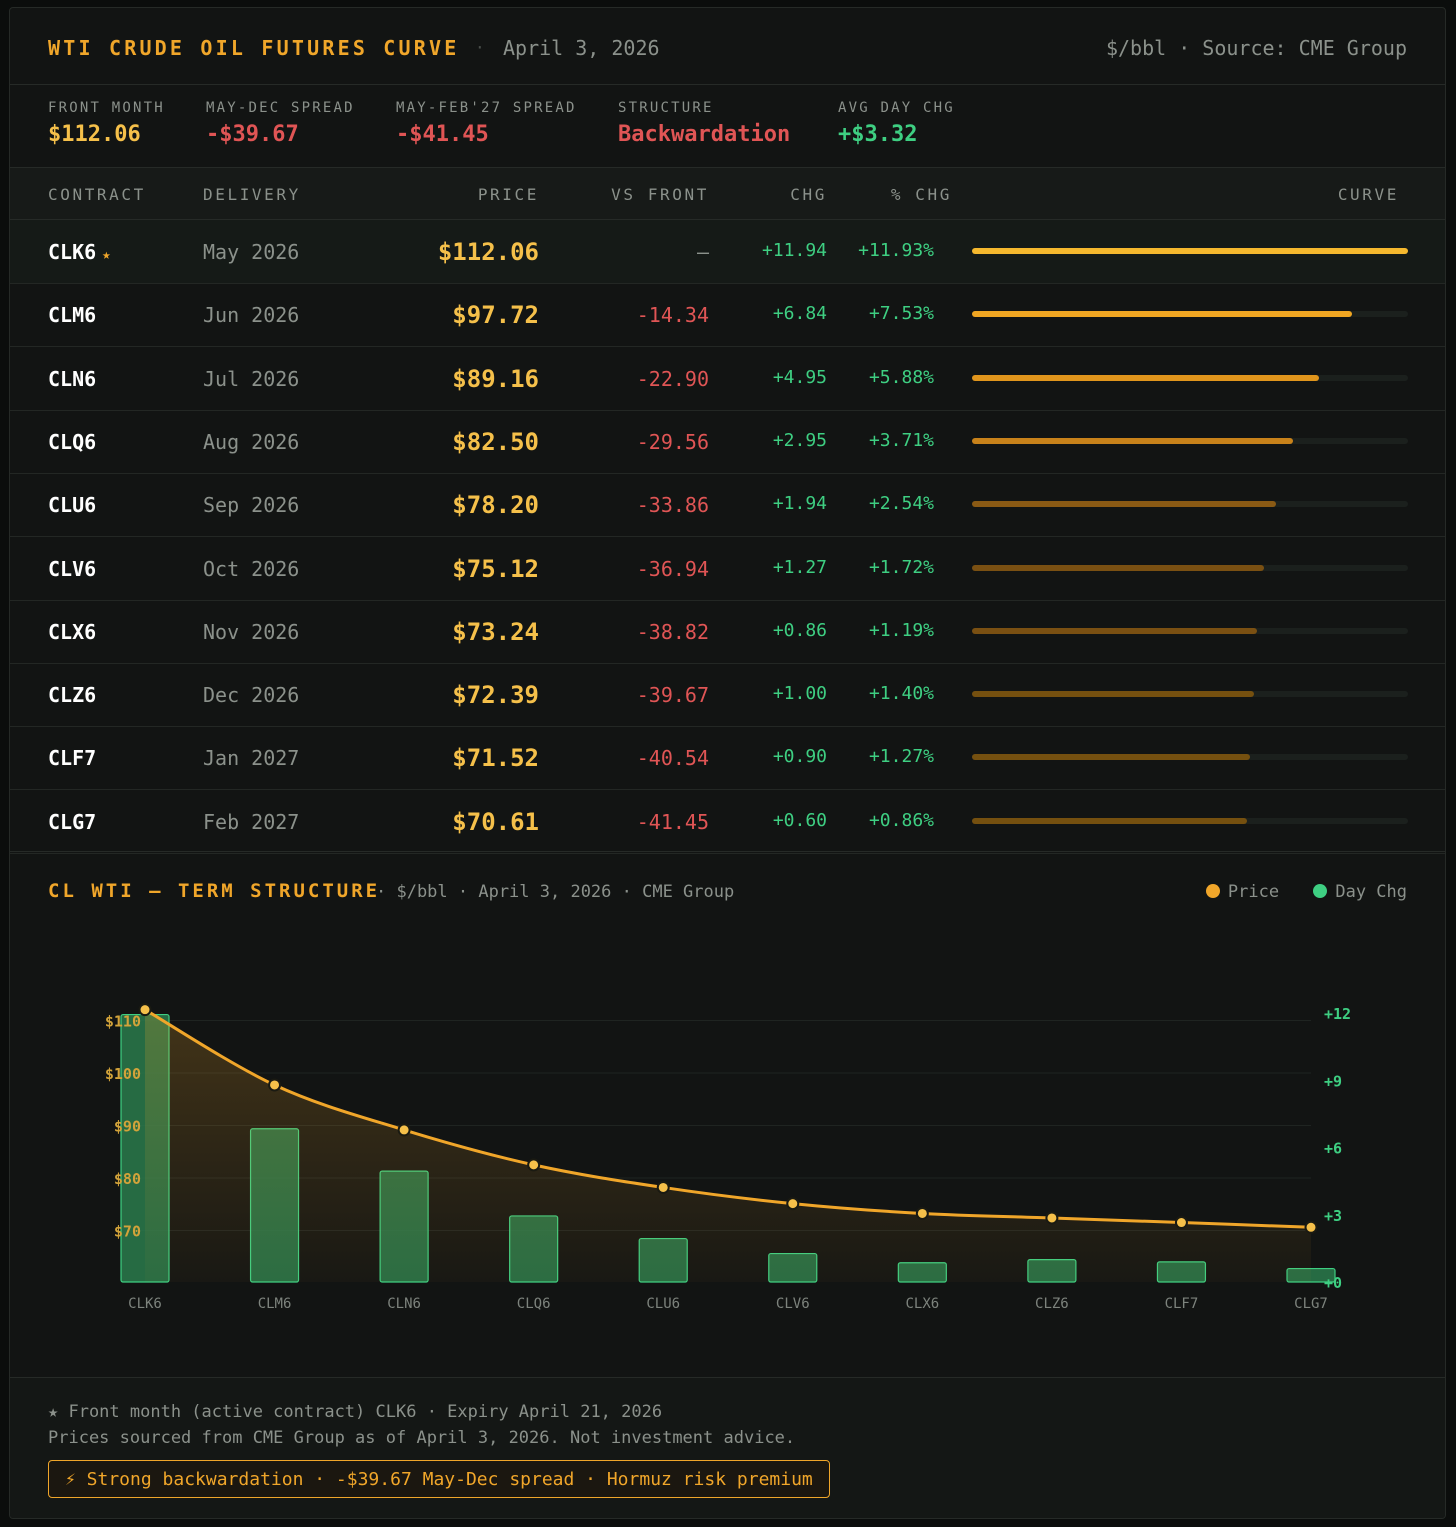  What do you see at coordinates (901, 694) in the screenshot?
I see `pct-change: +1.40%` at bounding box center [901, 694].